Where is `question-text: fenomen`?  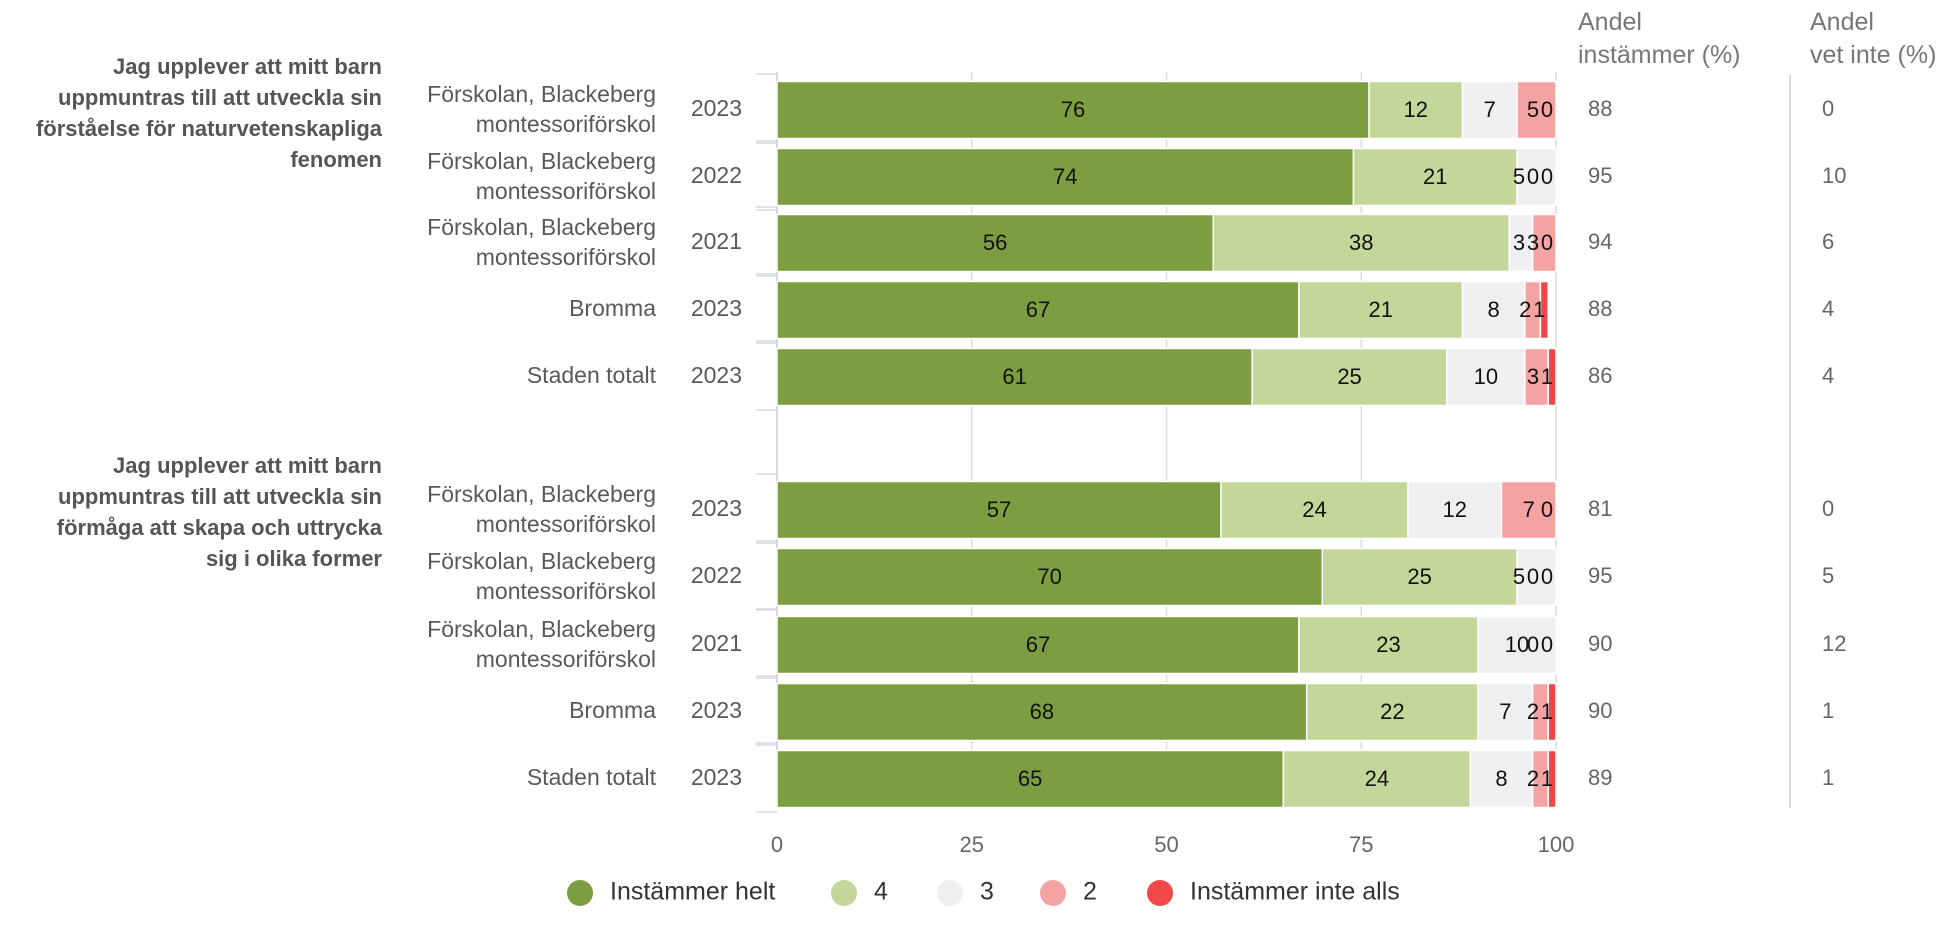 question-text: fenomen is located at coordinates (336, 159).